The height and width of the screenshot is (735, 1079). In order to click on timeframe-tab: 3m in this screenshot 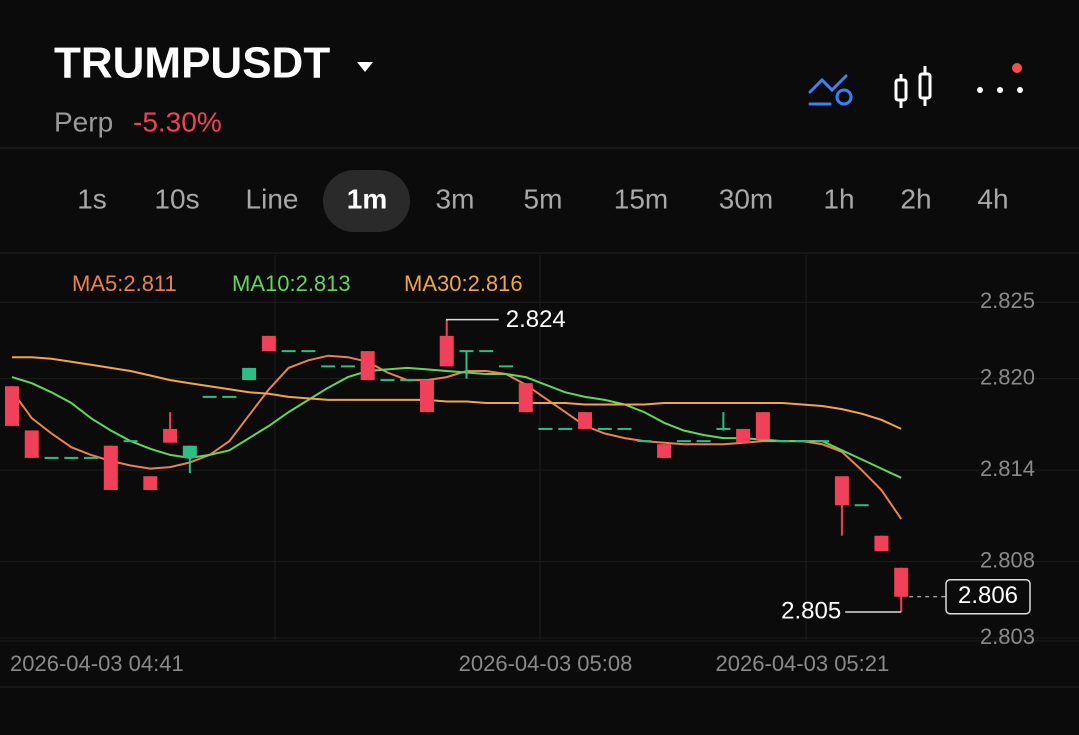, I will do `click(455, 198)`.